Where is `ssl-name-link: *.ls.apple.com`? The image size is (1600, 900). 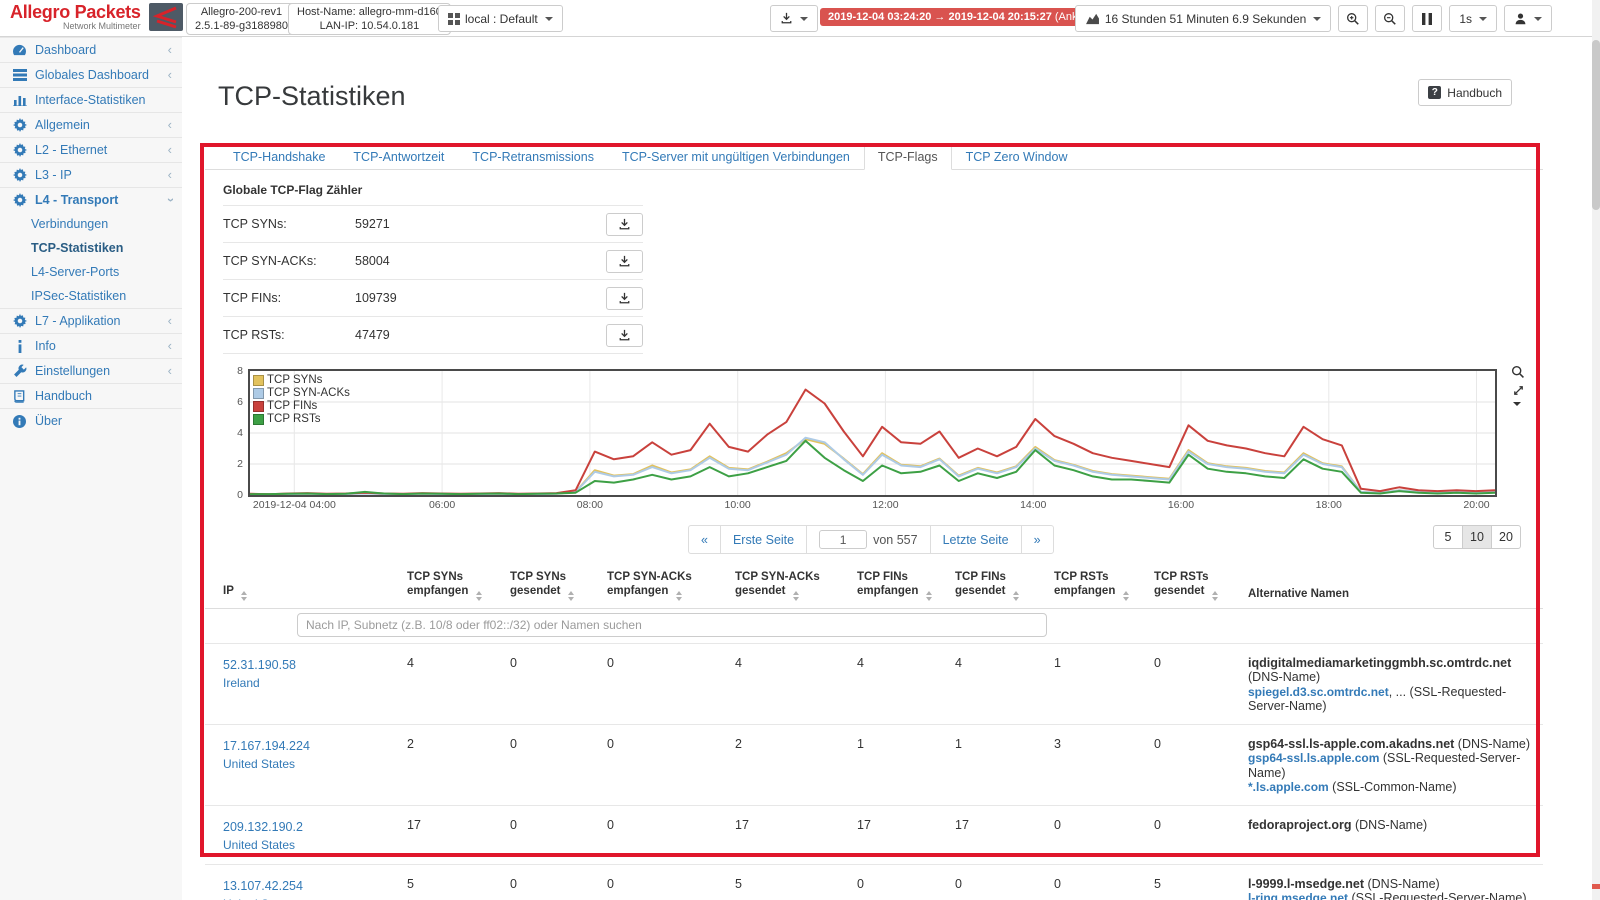
ssl-name-link: *.ls.apple.com is located at coordinates (1288, 787).